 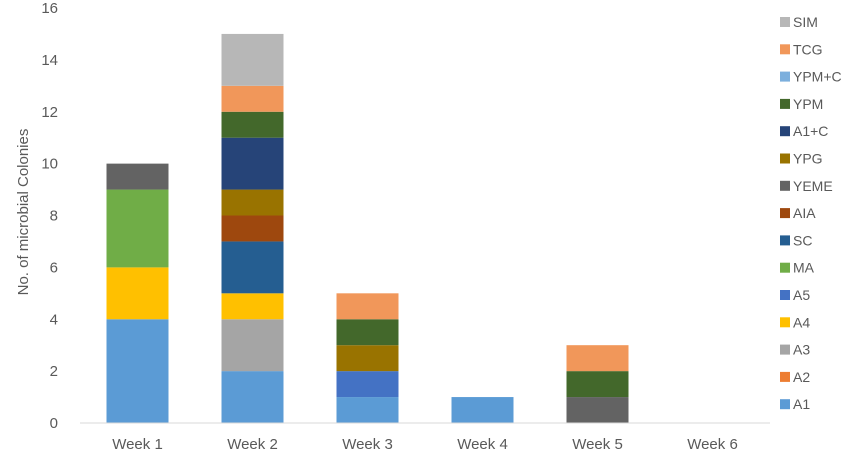 What do you see at coordinates (49, 112) in the screenshot?
I see `y-tick-label: 12` at bounding box center [49, 112].